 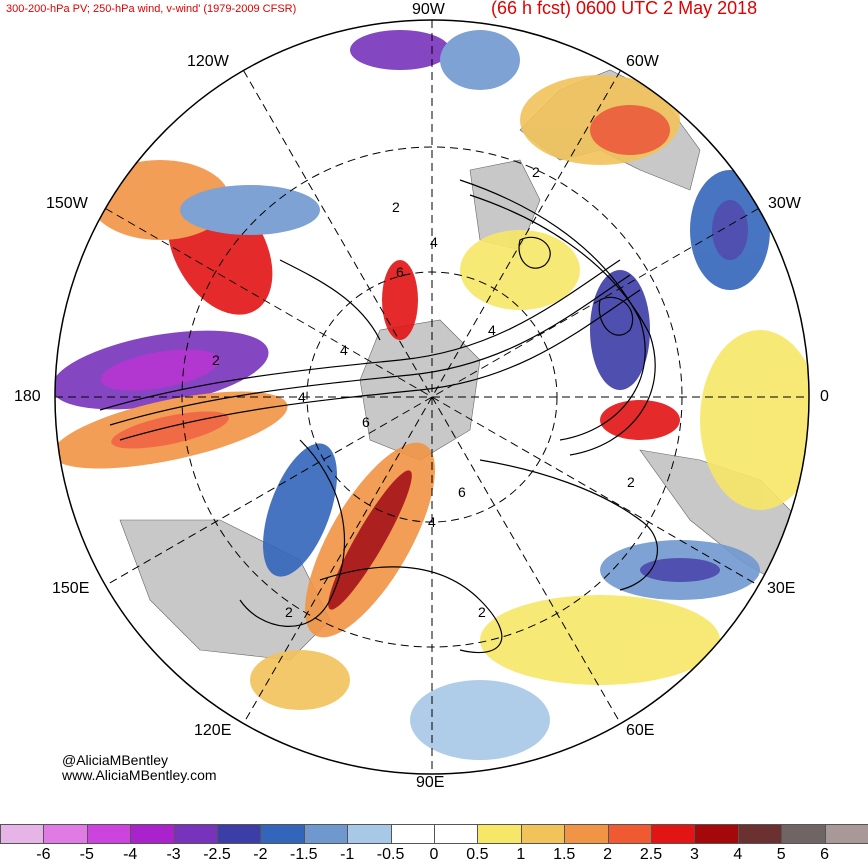 I want to click on colorbar-tick-label: 3, so click(x=694, y=854).